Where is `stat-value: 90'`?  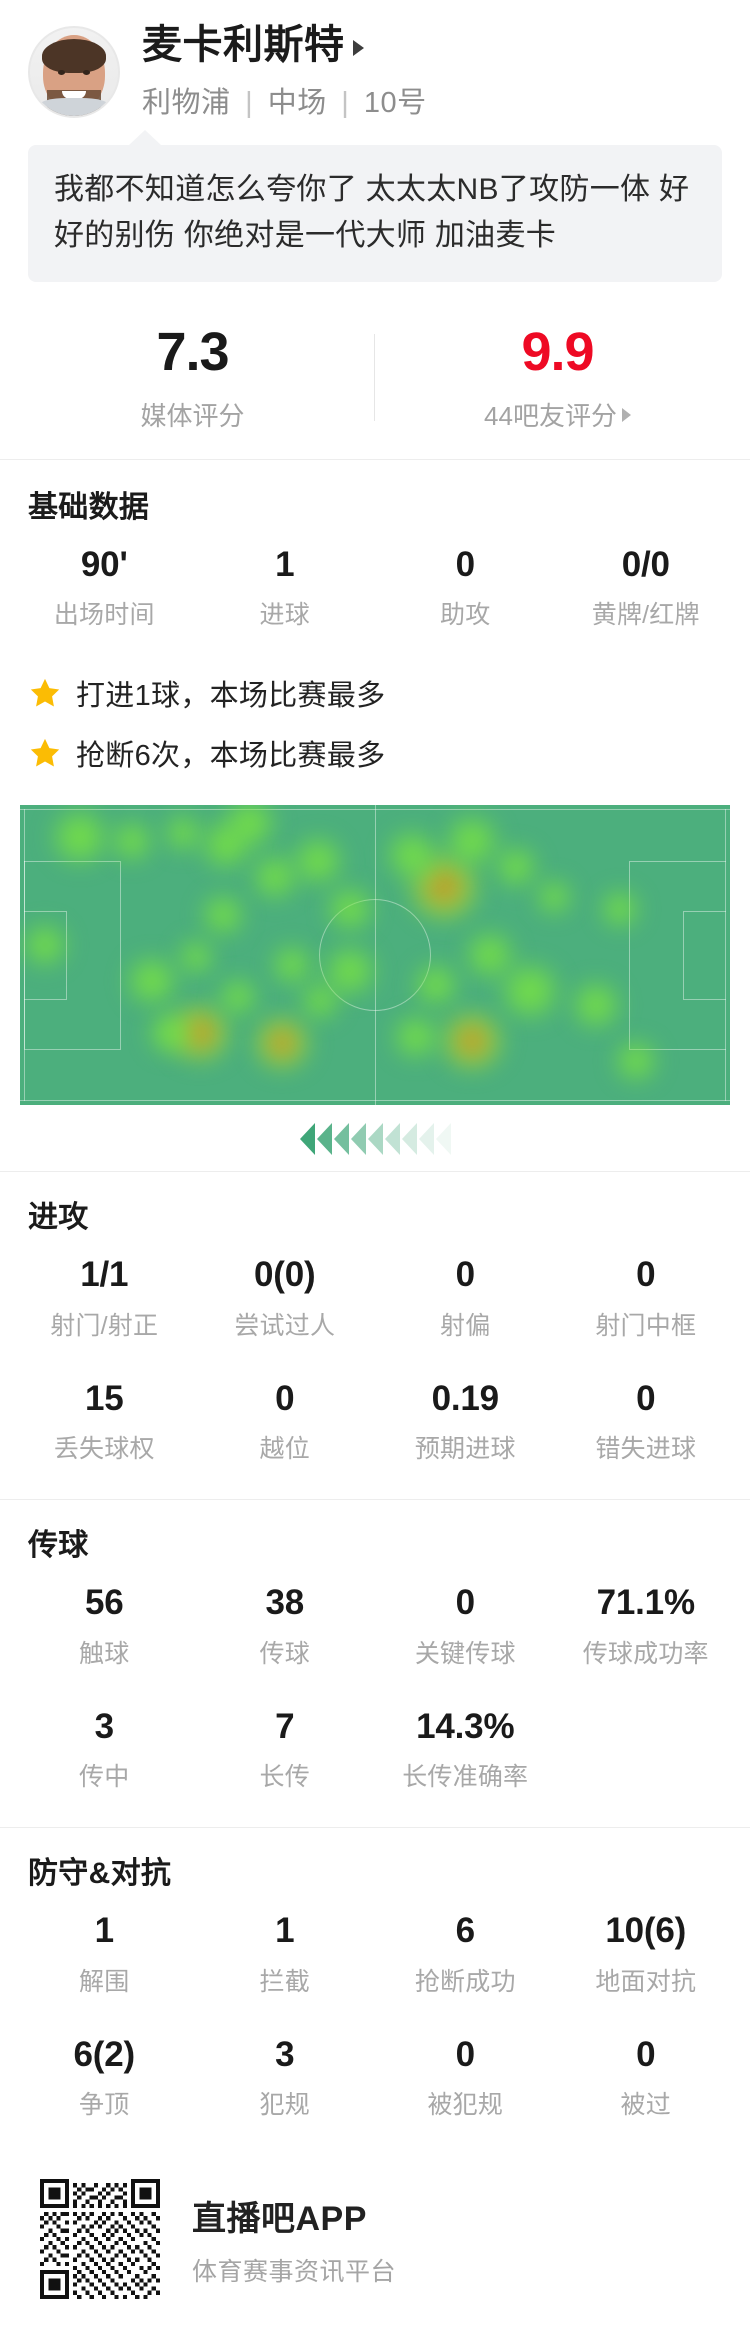
stat-value: 90' is located at coordinates (104, 564).